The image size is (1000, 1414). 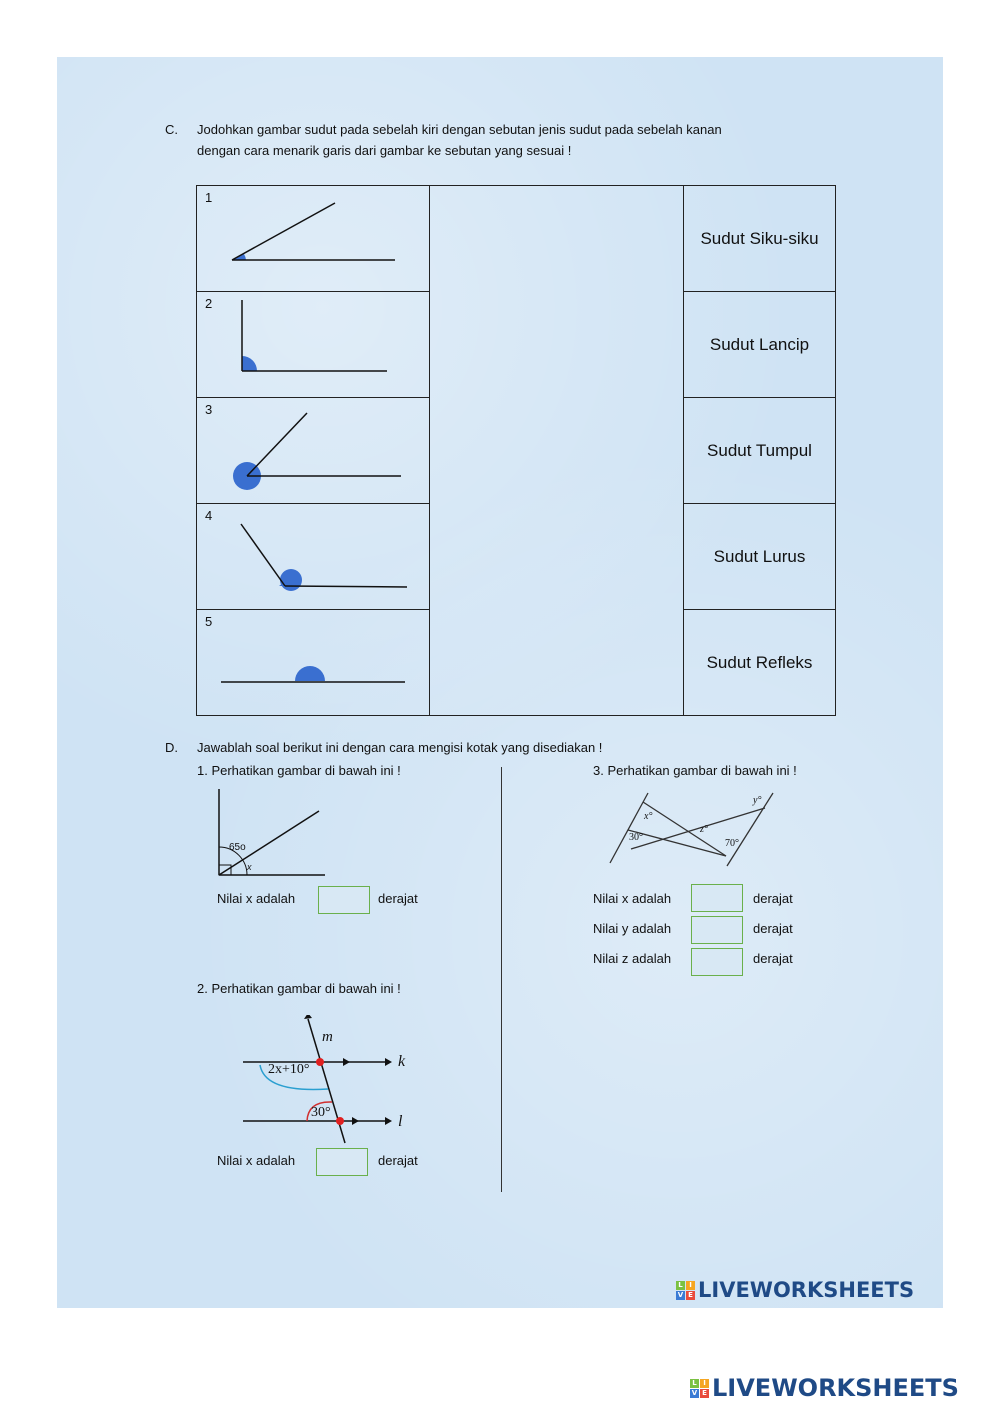 I want to click on angle-2x10-label: 2x+10°, so click(x=289, y=1069).